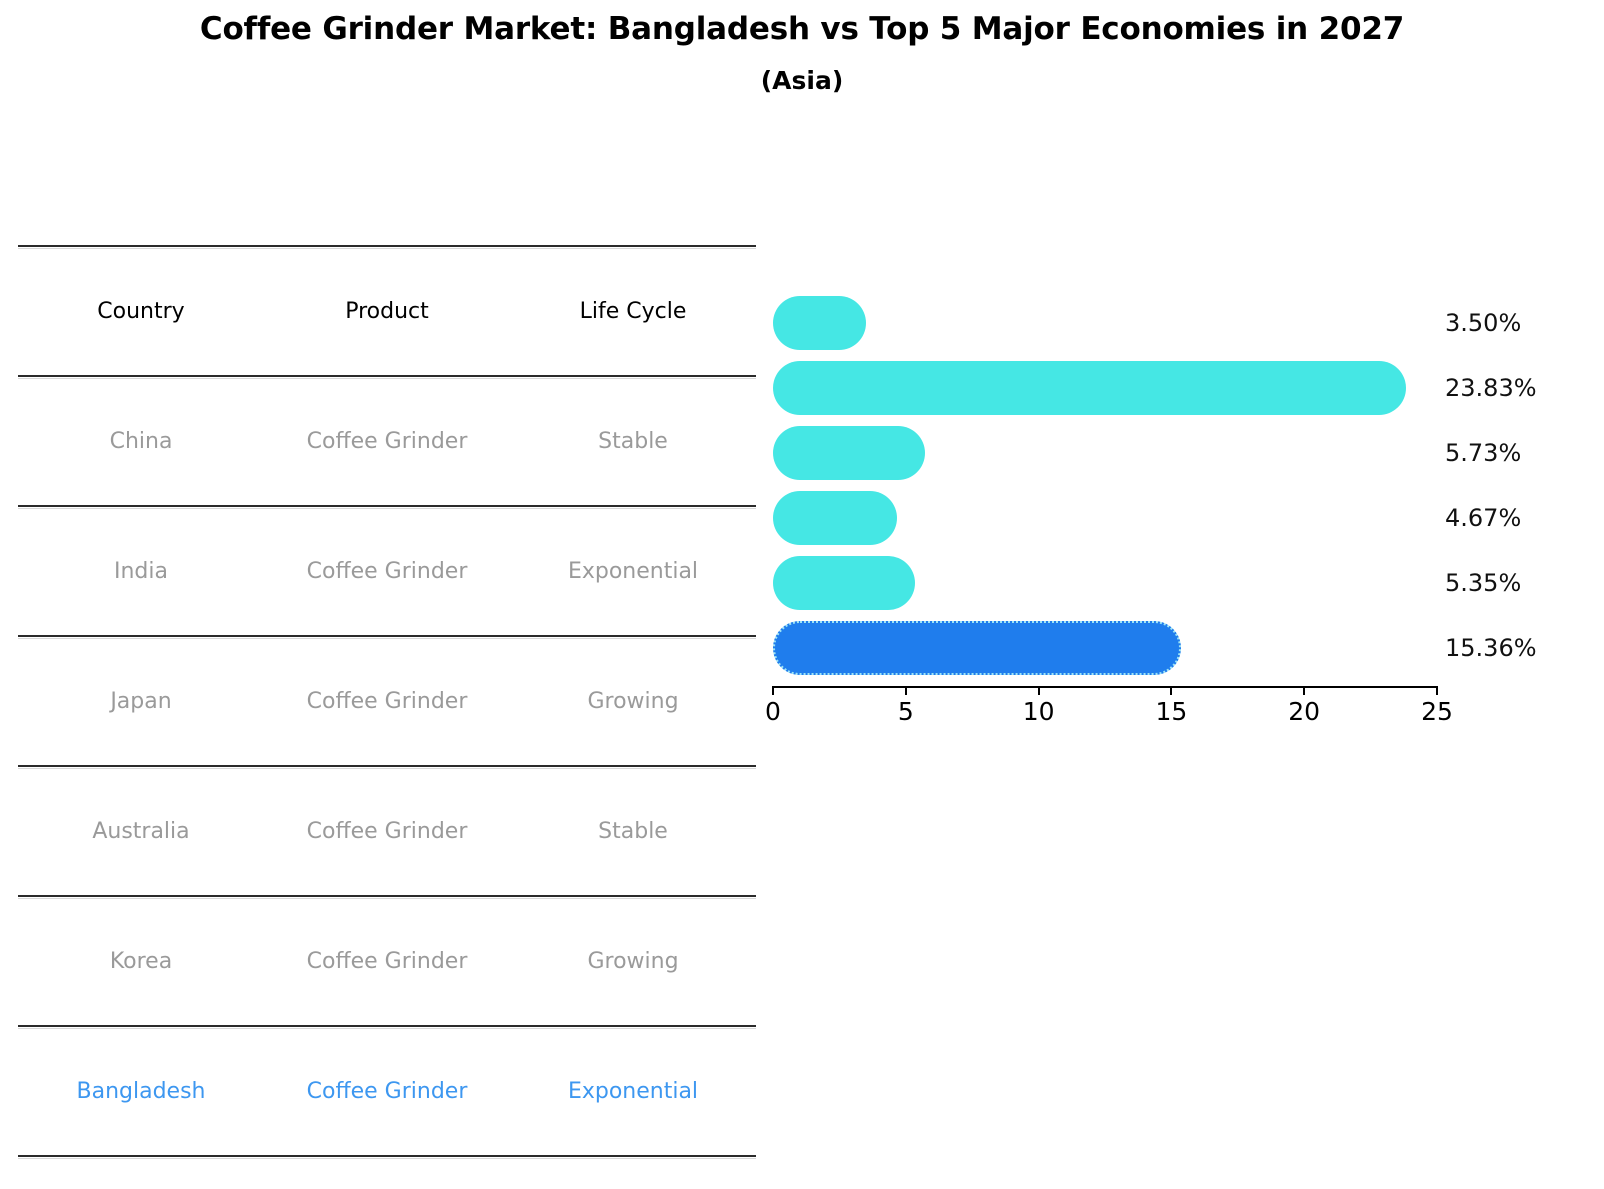 The height and width of the screenshot is (1189, 1604). Describe the element at coordinates (1105, 687) in the screenshot. I see `x-axis-line` at that location.